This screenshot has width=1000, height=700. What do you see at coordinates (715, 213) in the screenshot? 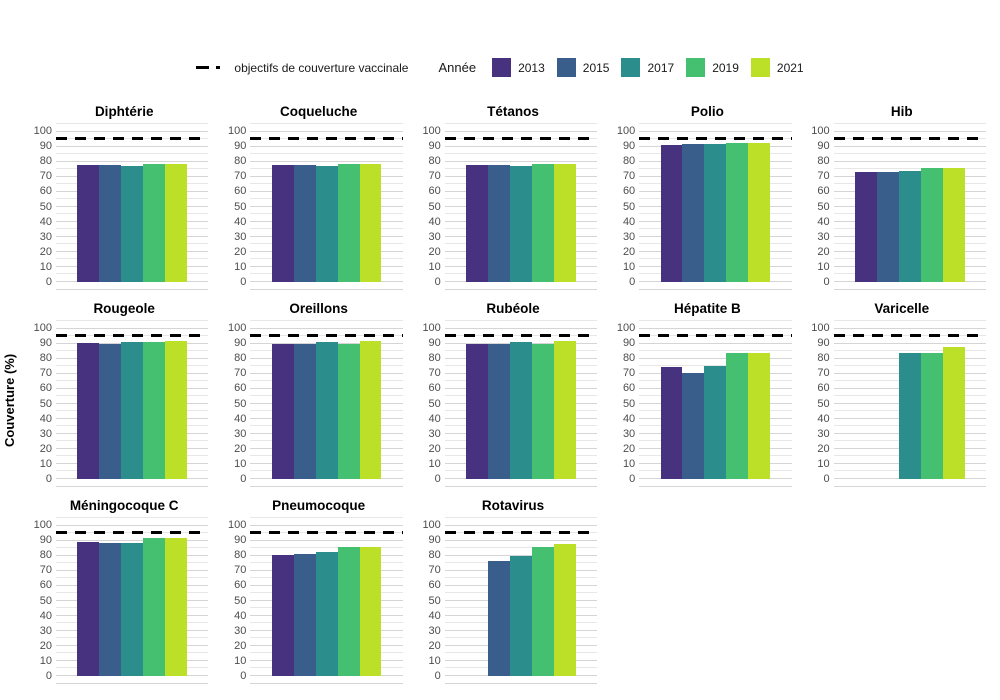
I see `bar-2017` at bounding box center [715, 213].